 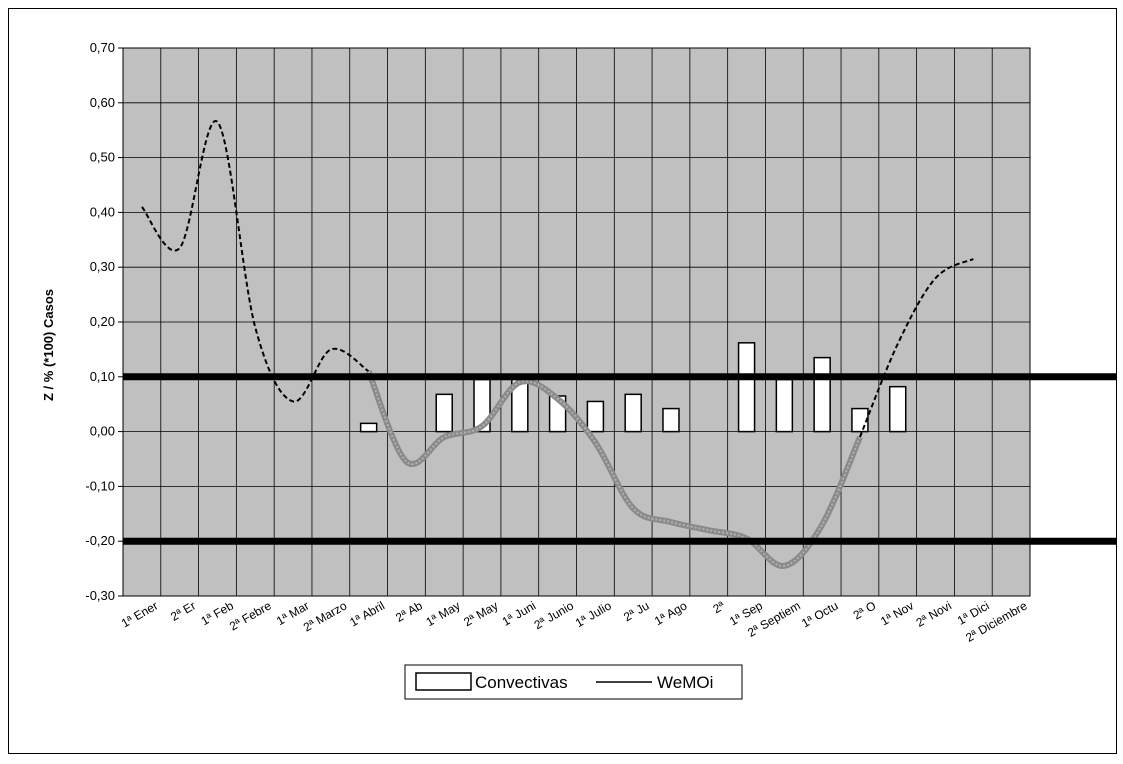 I want to click on y-tick-label: 0,30, so click(x=102, y=266).